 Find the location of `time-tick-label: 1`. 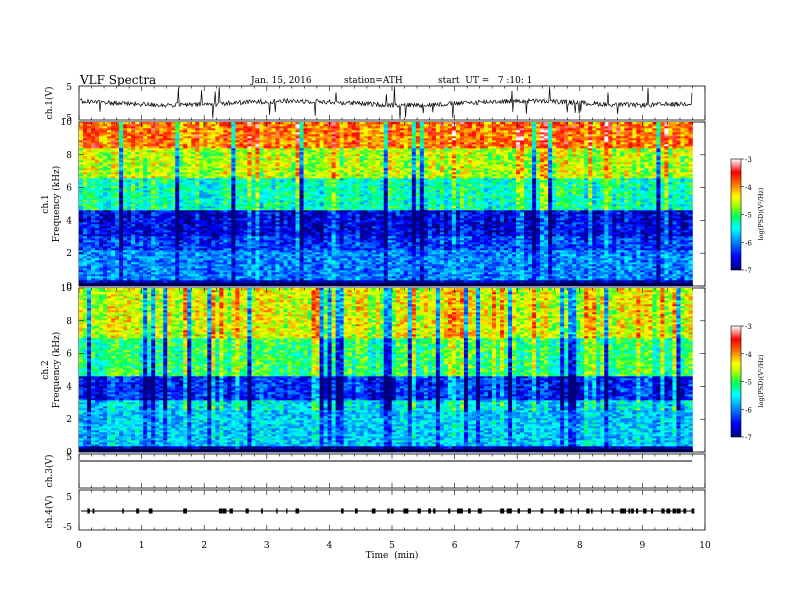

time-tick-label: 1 is located at coordinates (142, 546).